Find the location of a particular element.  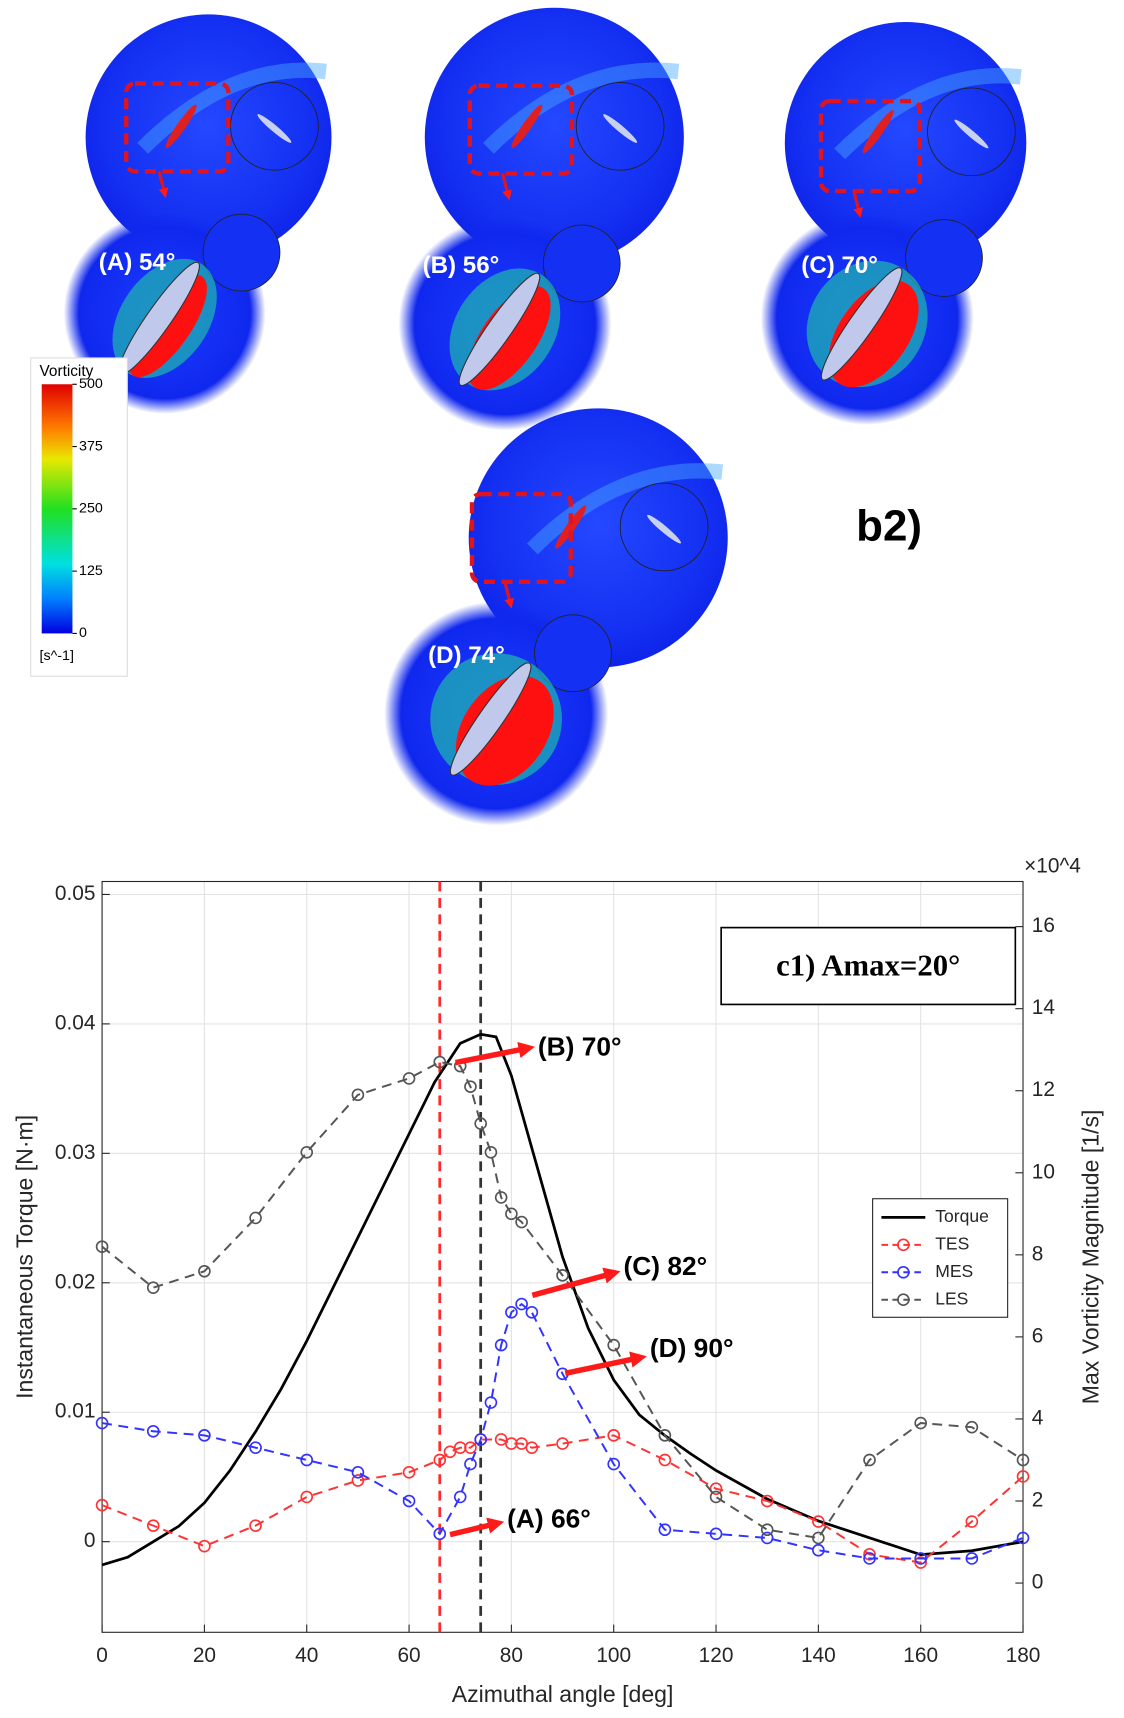

figure-label: b2) is located at coordinates (889, 526).